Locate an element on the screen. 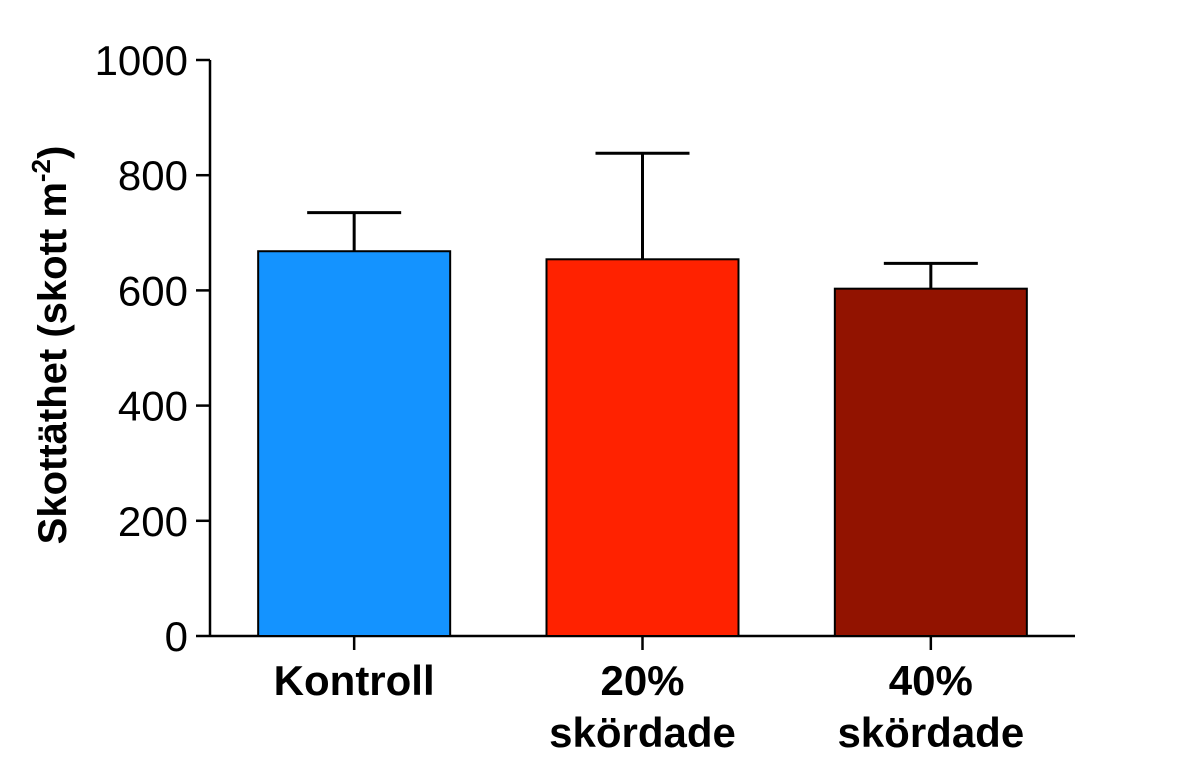 This screenshot has width=1185, height=782. x-tick-label: 20% skördade is located at coordinates (642, 706).